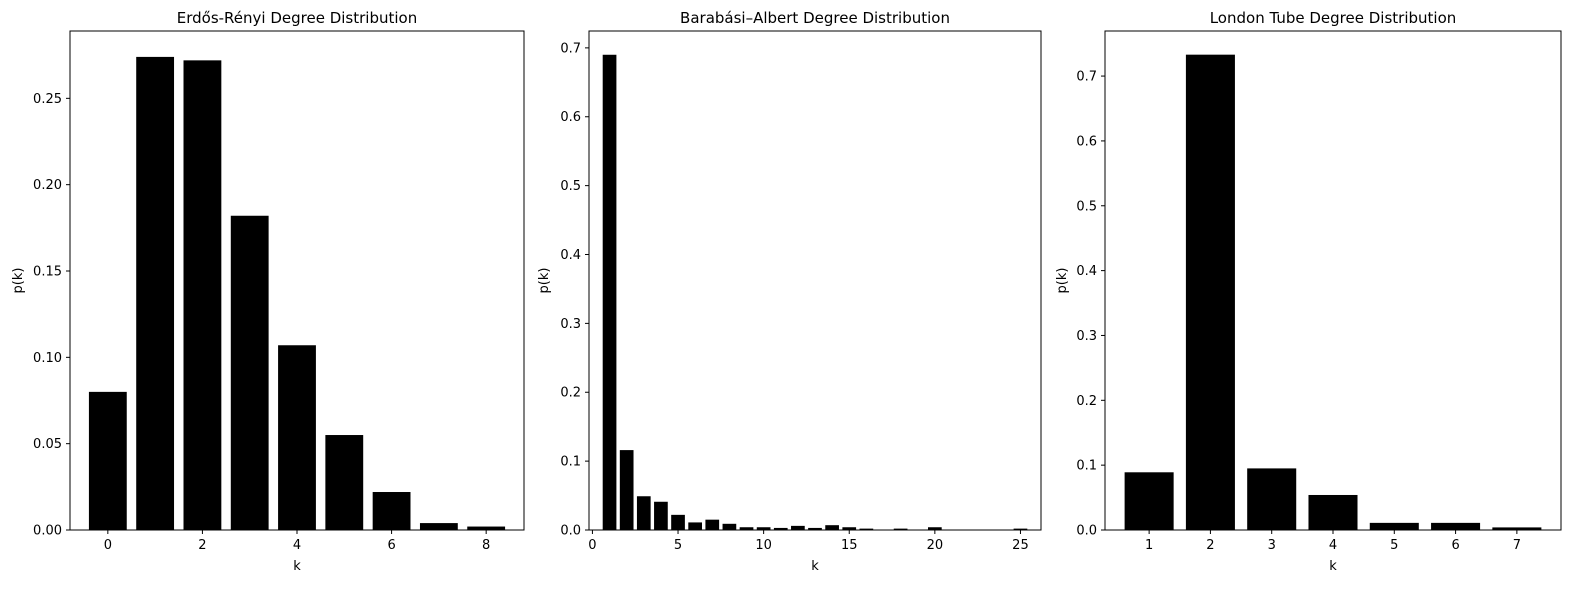  Describe the element at coordinates (763, 545) in the screenshot. I see `x-tick-label: 10` at that location.